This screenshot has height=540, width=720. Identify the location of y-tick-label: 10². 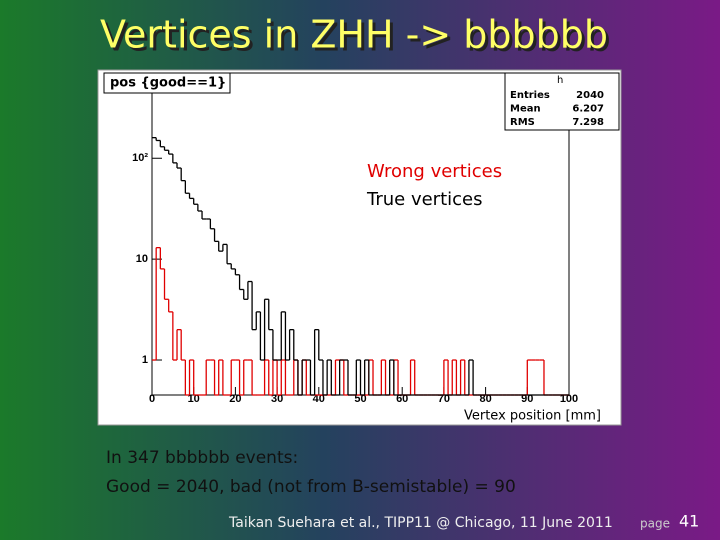
(140, 158).